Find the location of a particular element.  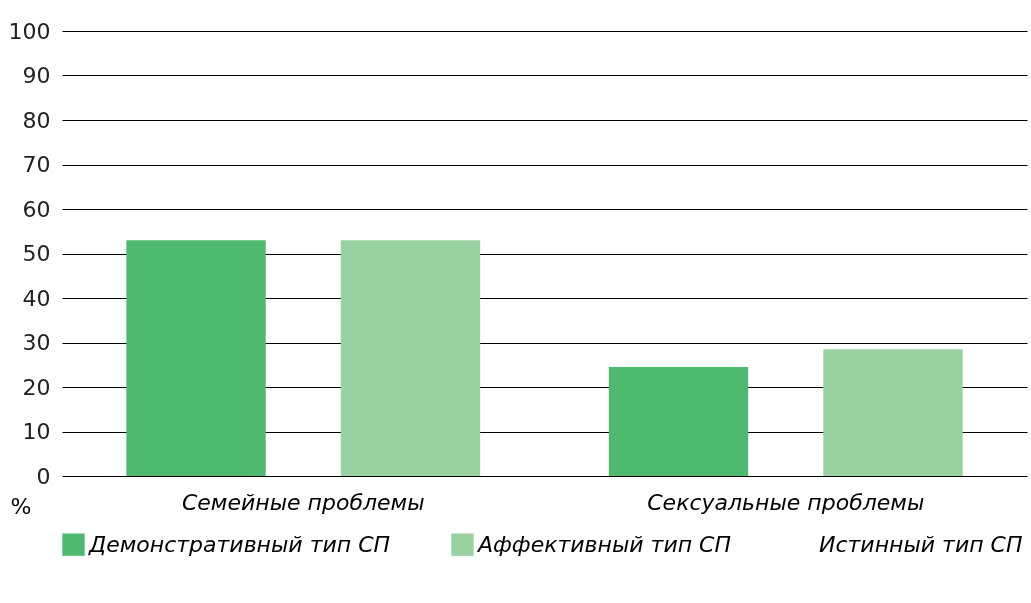

legend-label: Аффективный тип СП is located at coordinates (604, 544).